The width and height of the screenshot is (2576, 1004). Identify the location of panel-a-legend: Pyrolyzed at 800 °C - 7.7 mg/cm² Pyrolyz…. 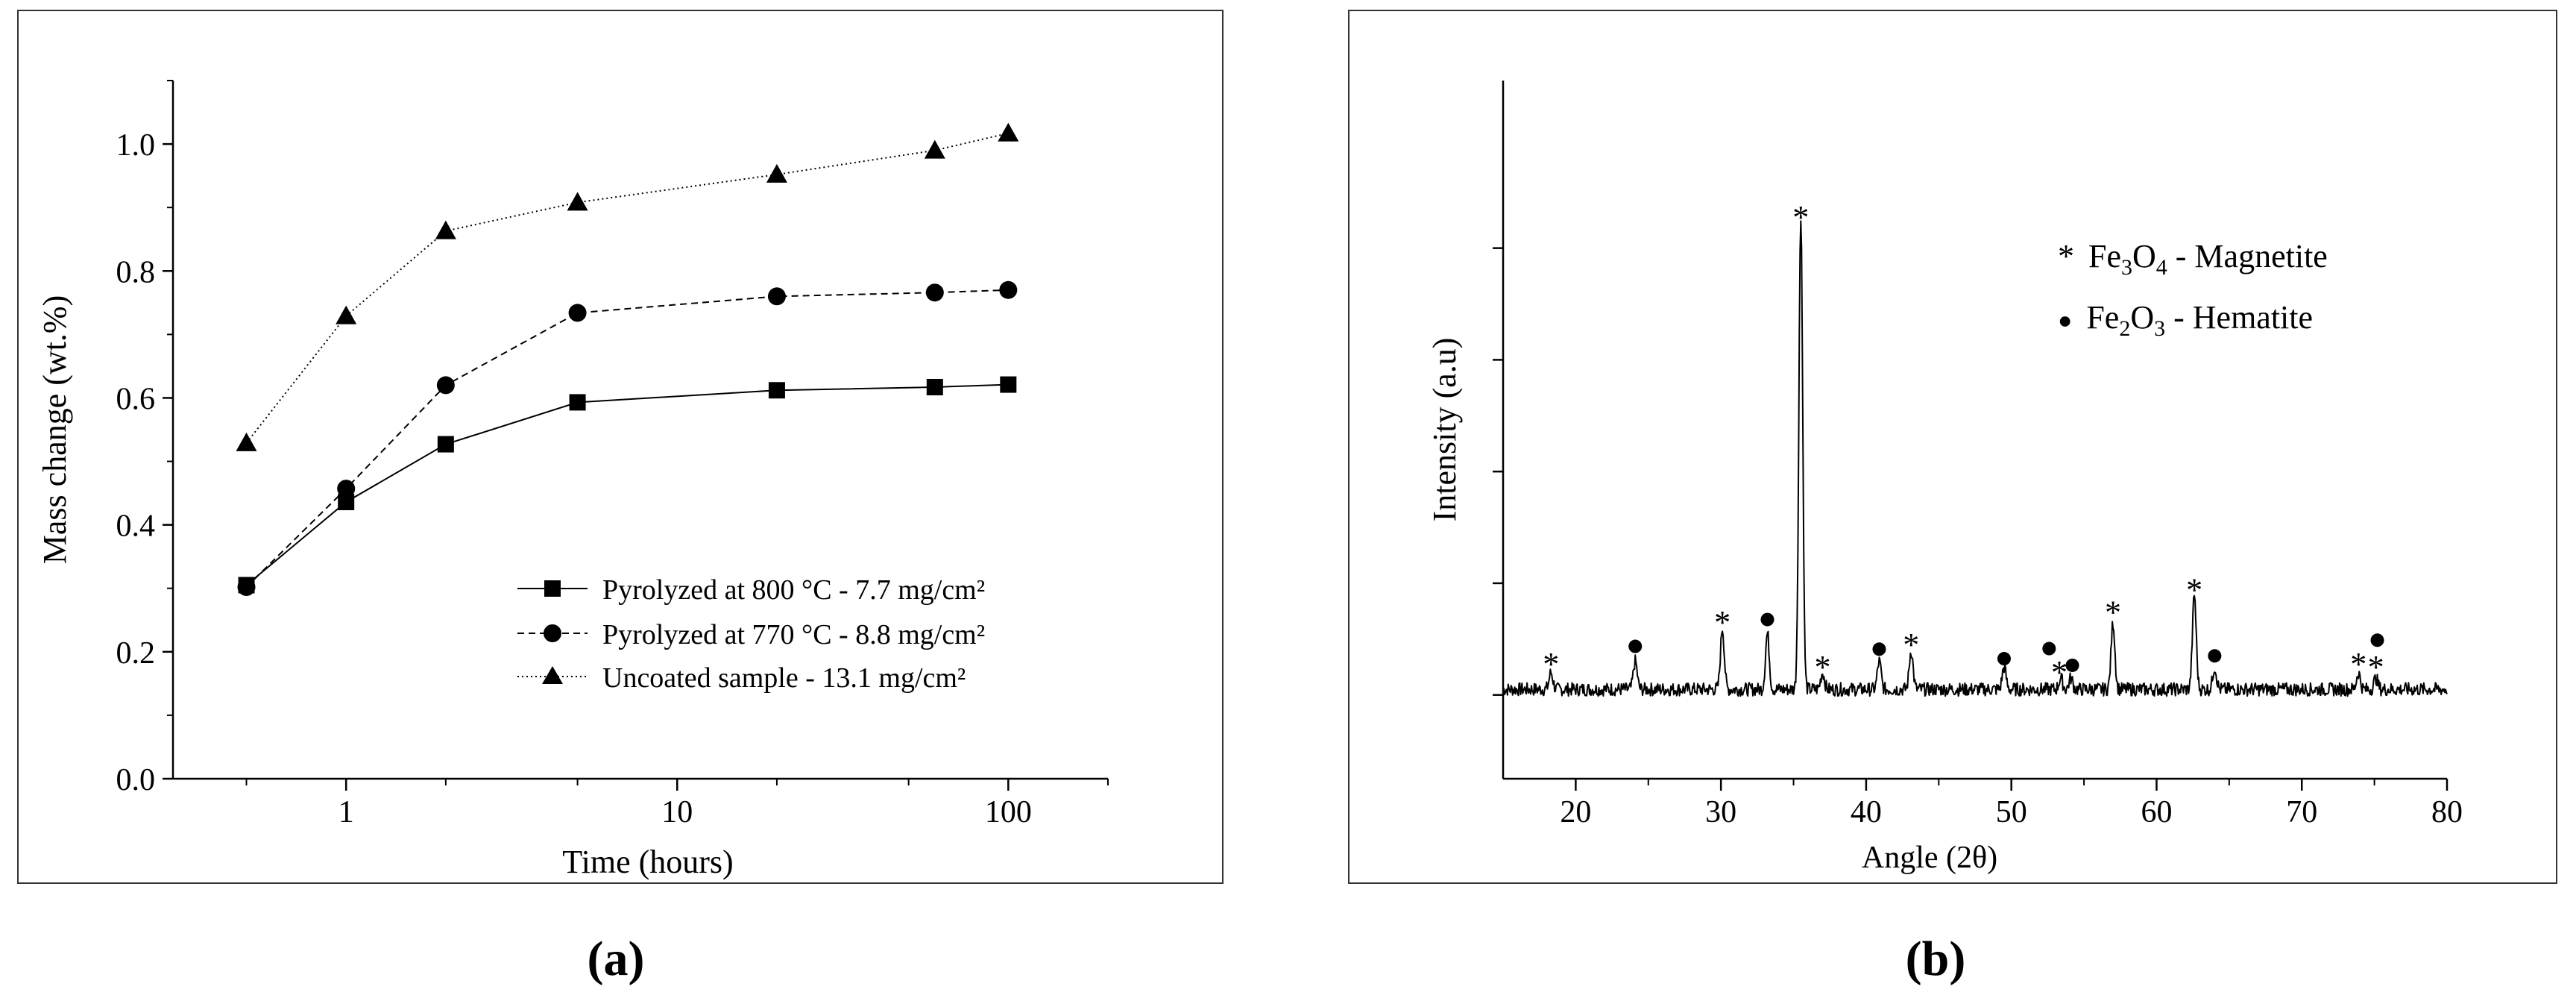
(751, 634).